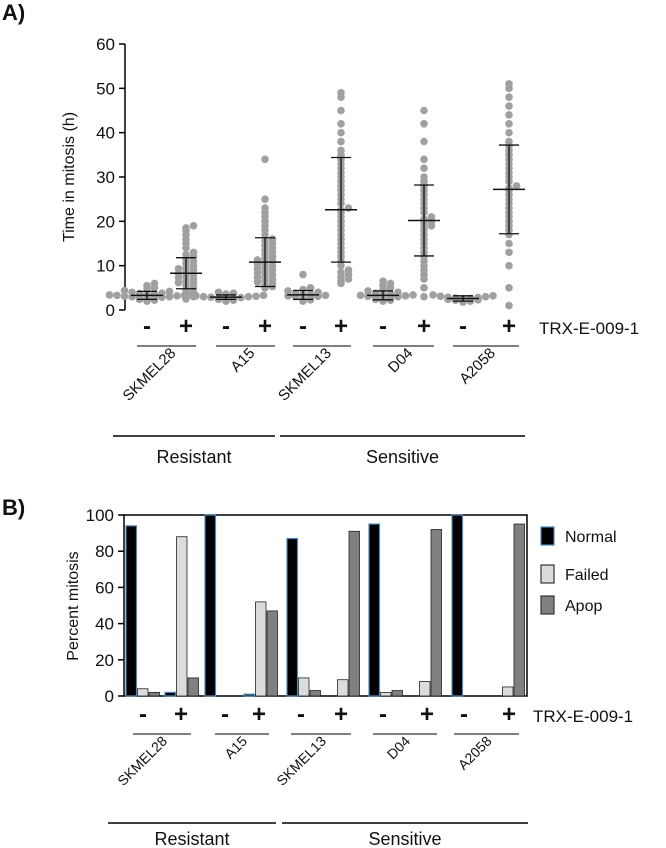 Image resolution: width=666 pixels, height=848 pixels. What do you see at coordinates (587, 575) in the screenshot?
I see `legend-label: Failed` at bounding box center [587, 575].